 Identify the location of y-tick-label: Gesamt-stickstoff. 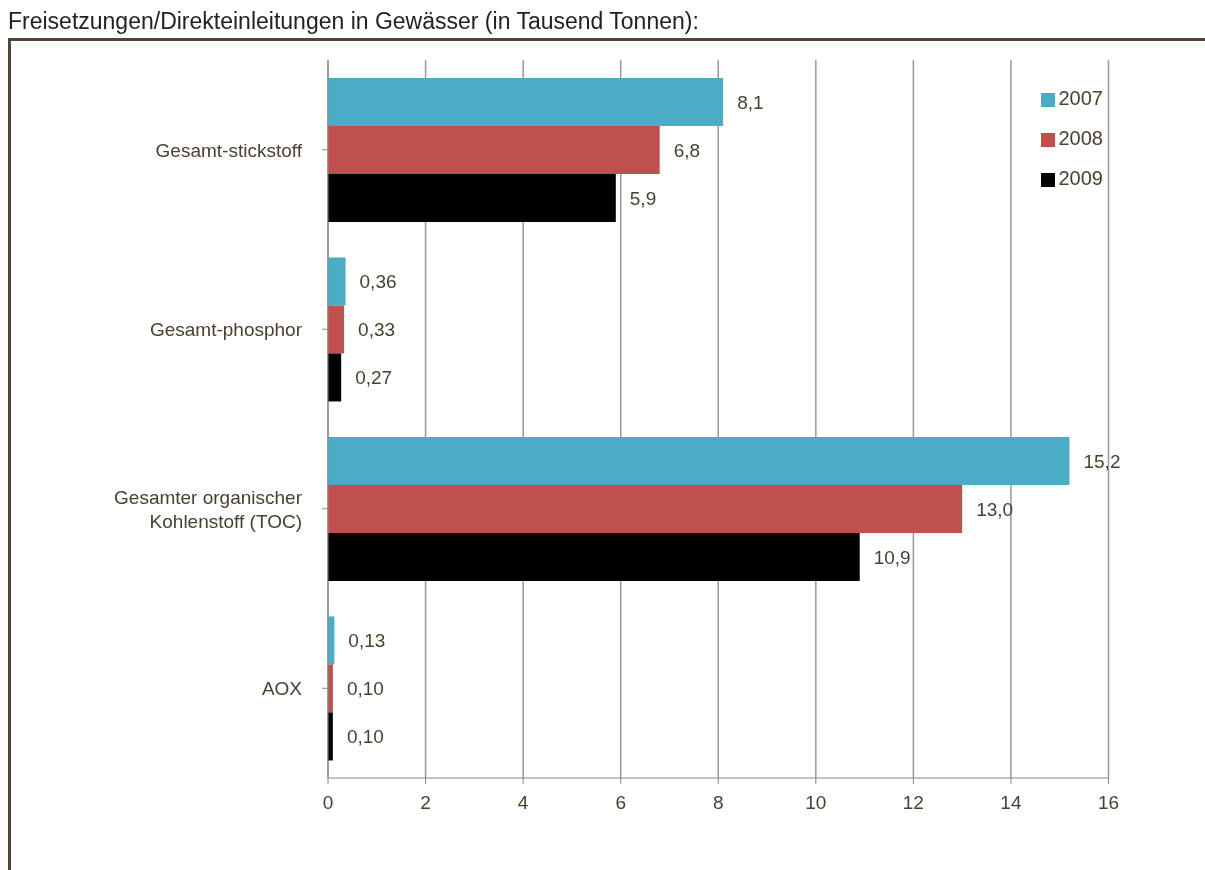
(229, 150).